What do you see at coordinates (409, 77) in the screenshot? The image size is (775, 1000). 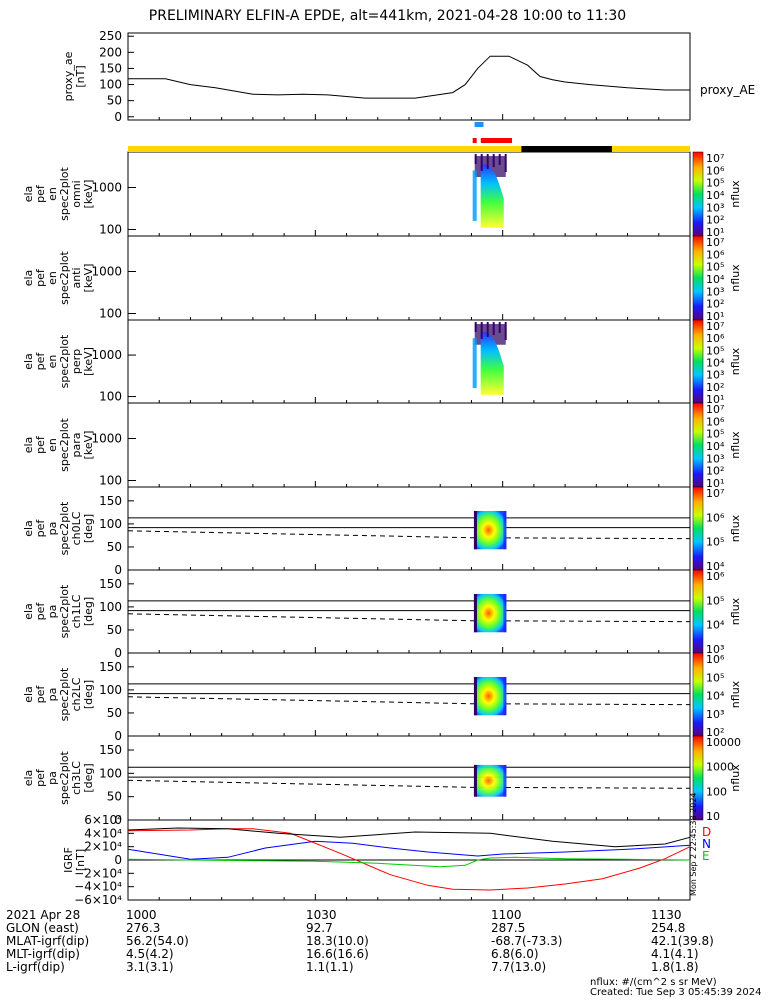 I see `proxy-ae-line` at bounding box center [409, 77].